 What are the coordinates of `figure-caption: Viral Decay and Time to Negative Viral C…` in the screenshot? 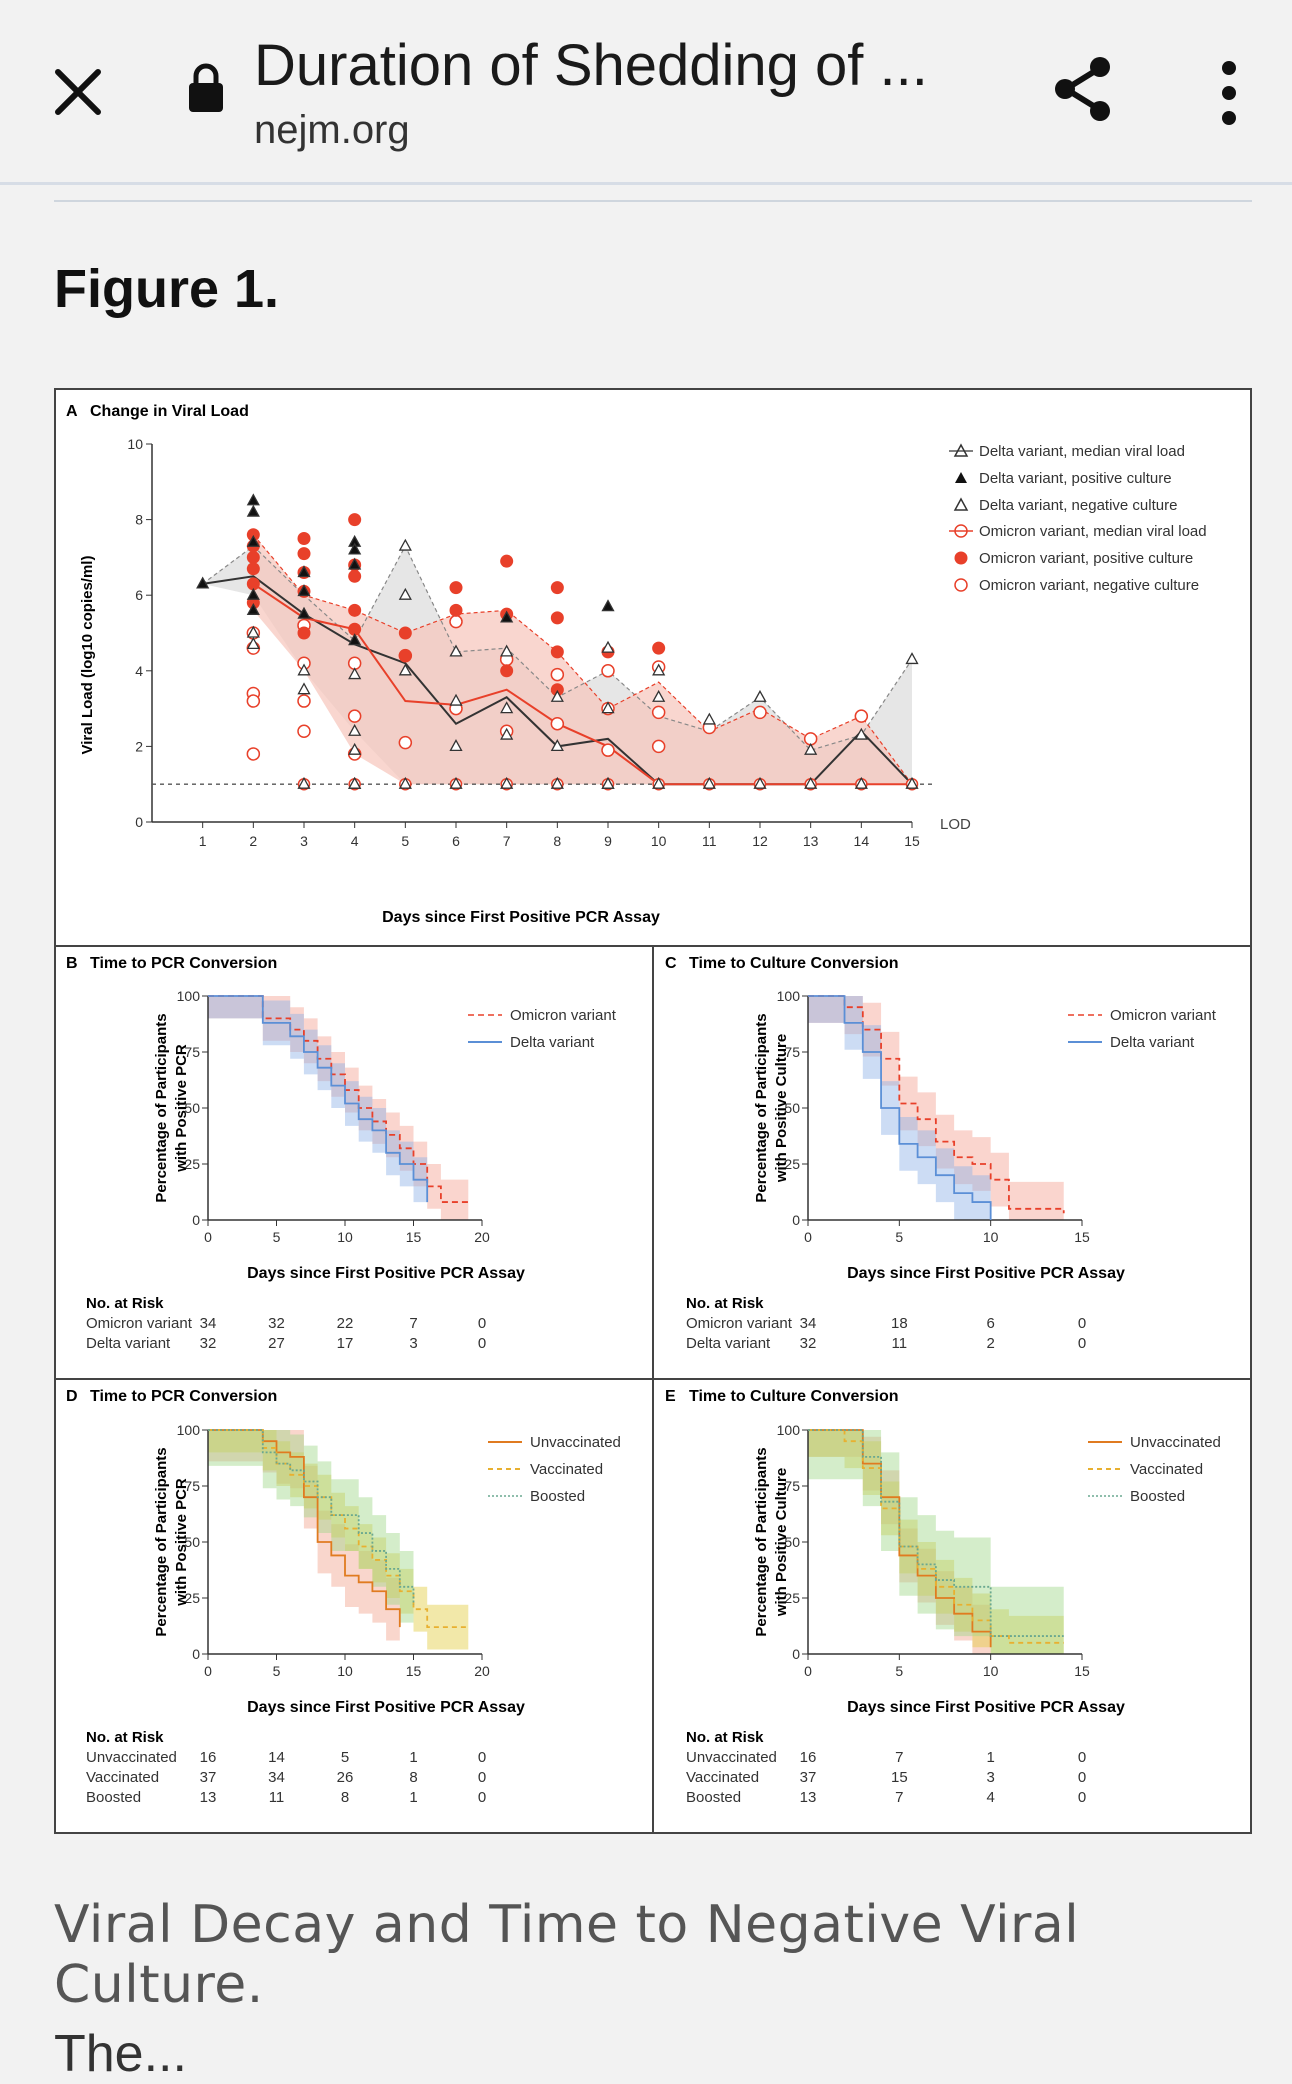 It's located at (567, 1955).